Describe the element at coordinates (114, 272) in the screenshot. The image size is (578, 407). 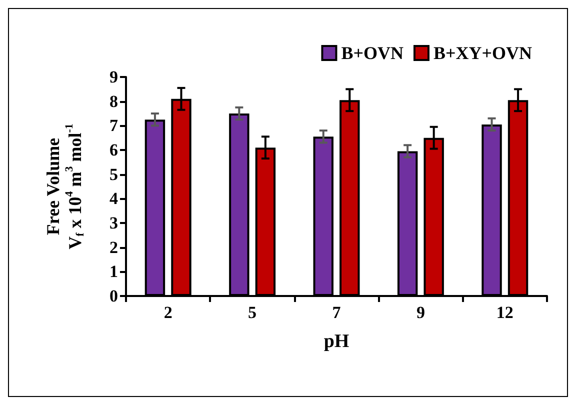
I see `y-tick-label: 1` at that location.